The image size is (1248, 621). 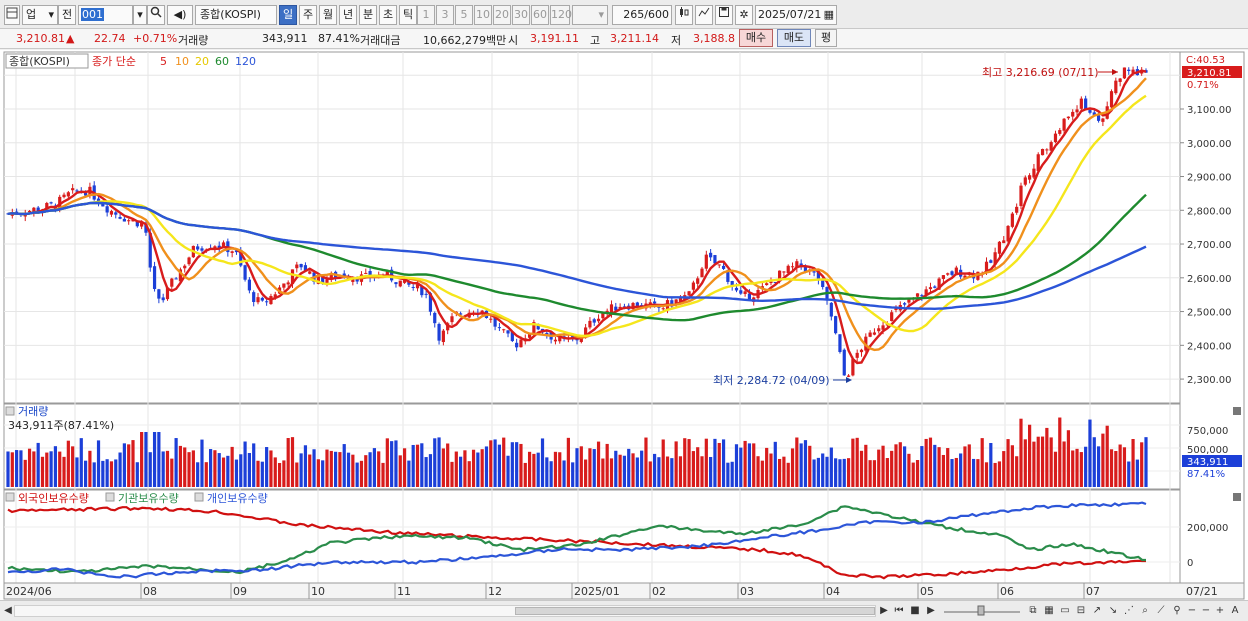 What do you see at coordinates (1207, 528) in the screenshot?
I see `hold-tick-200k: 200,000` at bounding box center [1207, 528].